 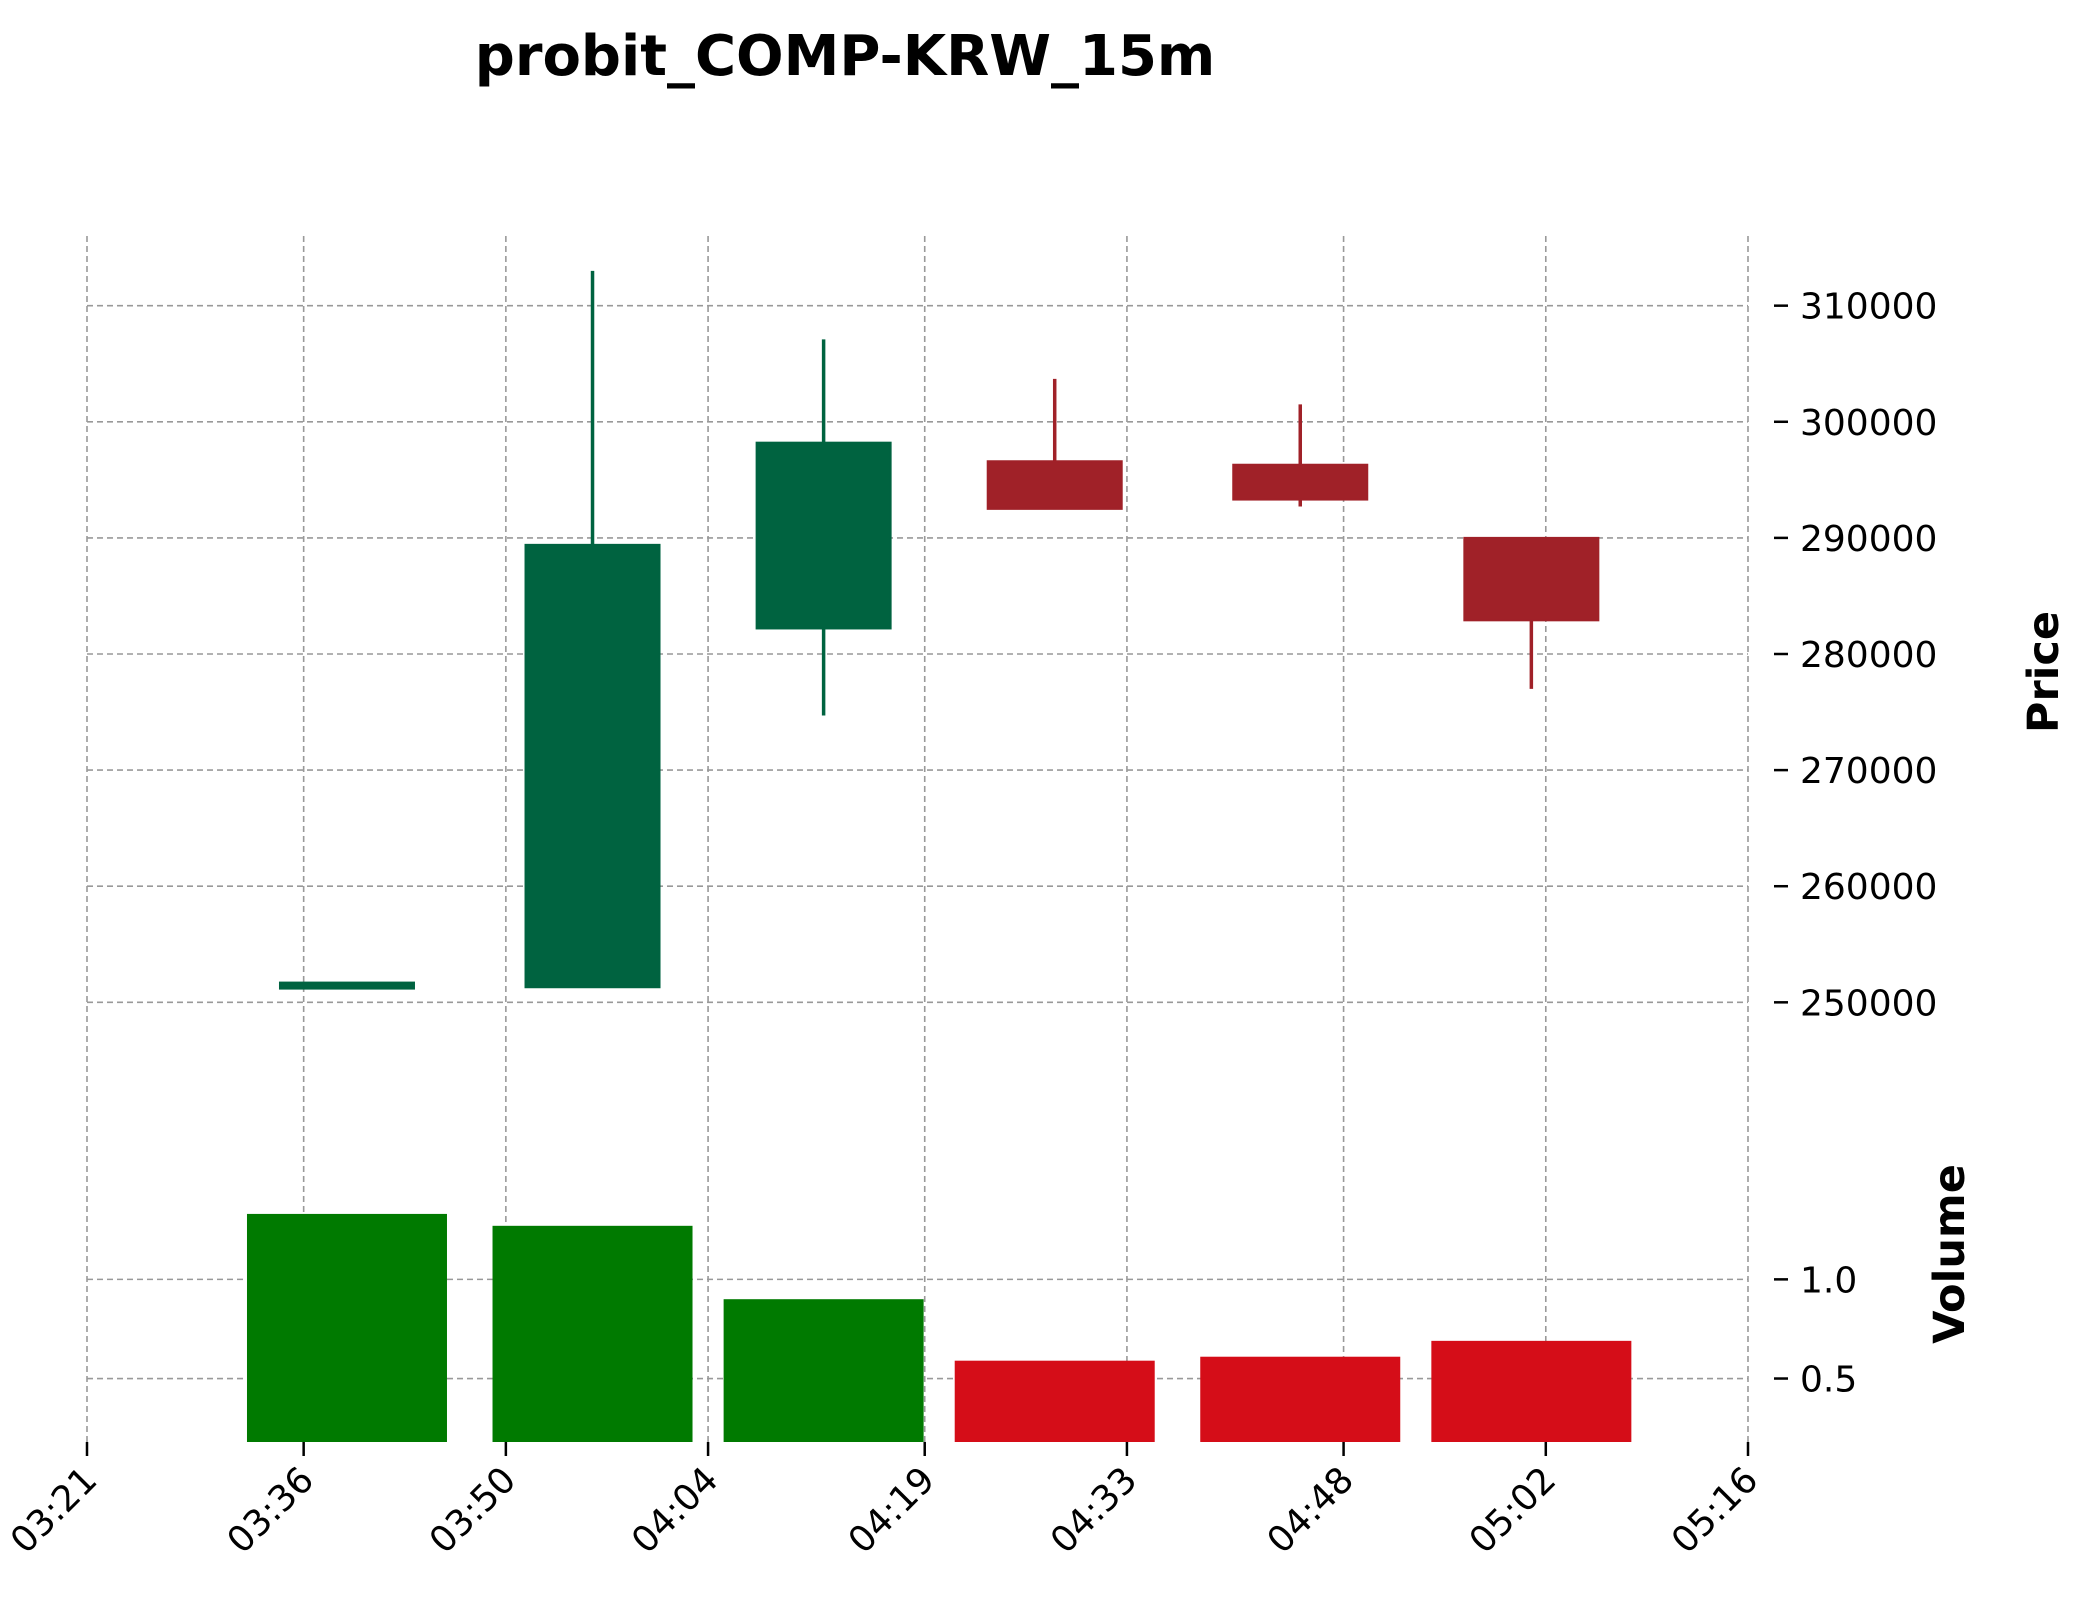 What do you see at coordinates (1513, 1510) in the screenshot?
I see `x-tick-label: 05:02` at bounding box center [1513, 1510].